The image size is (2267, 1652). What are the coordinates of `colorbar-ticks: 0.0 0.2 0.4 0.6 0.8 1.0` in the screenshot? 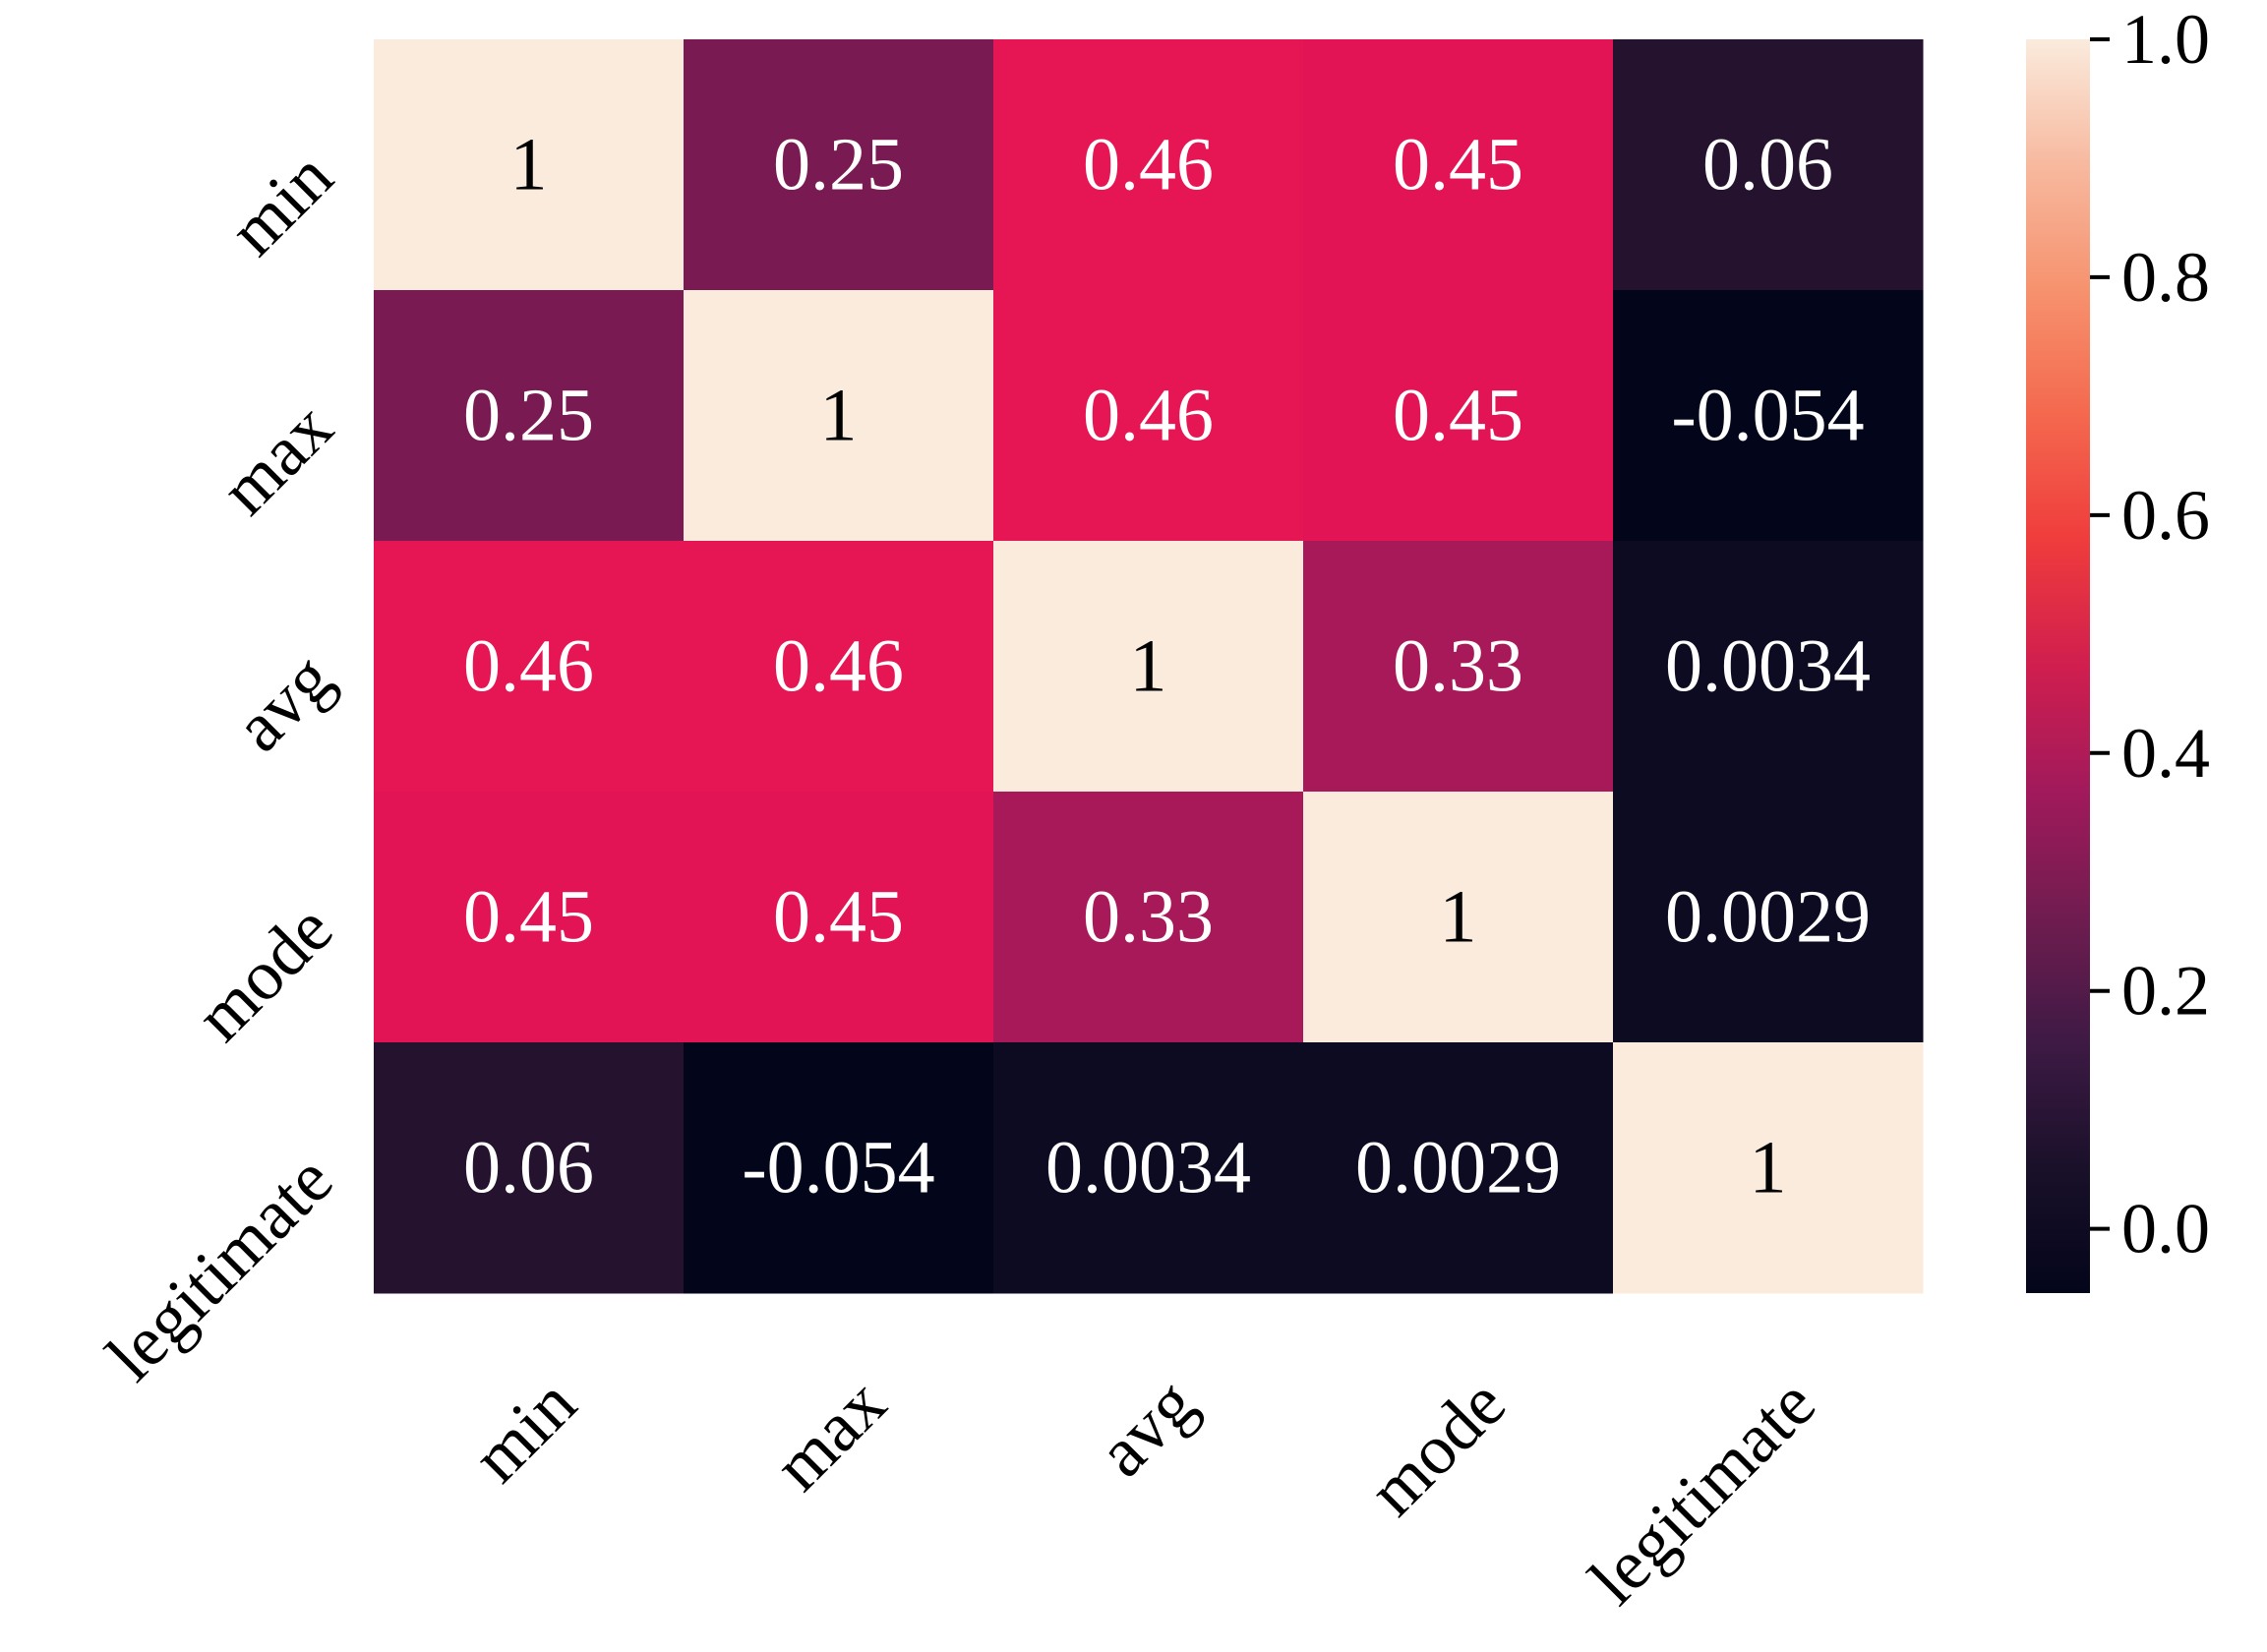 It's located at (2150, 634).